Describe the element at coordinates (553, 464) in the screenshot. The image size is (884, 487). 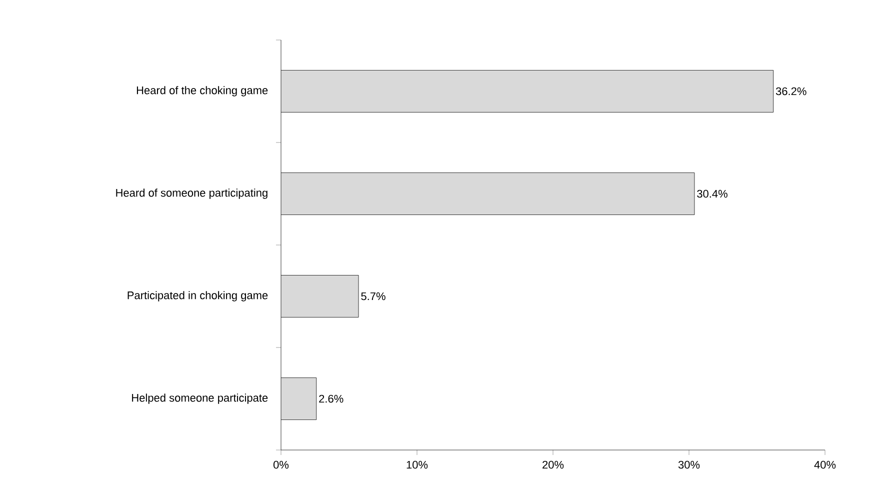
I see `x-tick-label: 20%` at that location.